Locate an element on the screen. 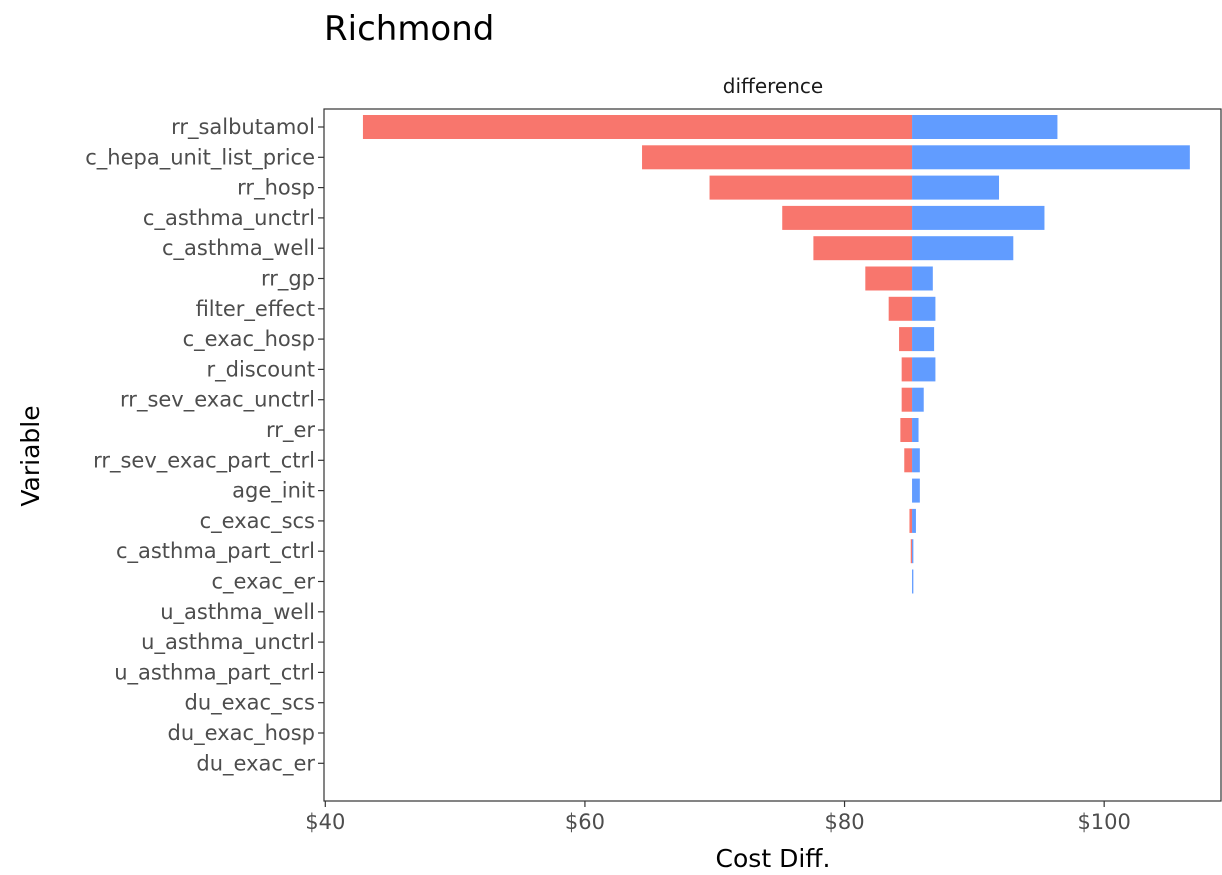  bar-high-c_asthma_well is located at coordinates (963, 248).